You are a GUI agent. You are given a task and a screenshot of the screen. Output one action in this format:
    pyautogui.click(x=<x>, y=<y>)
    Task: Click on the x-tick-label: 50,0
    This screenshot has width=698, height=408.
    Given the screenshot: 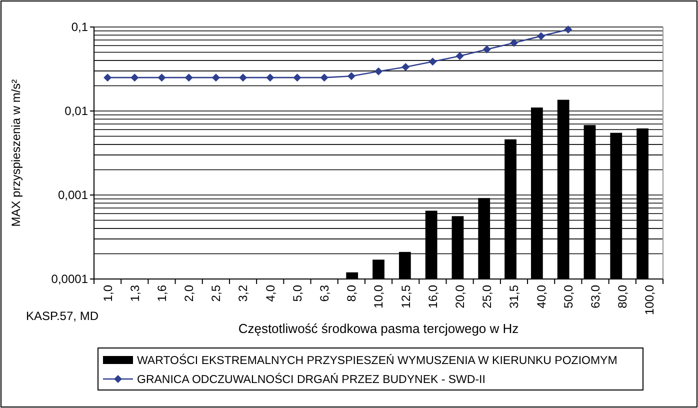 What is the action you would take?
    pyautogui.click(x=568, y=296)
    